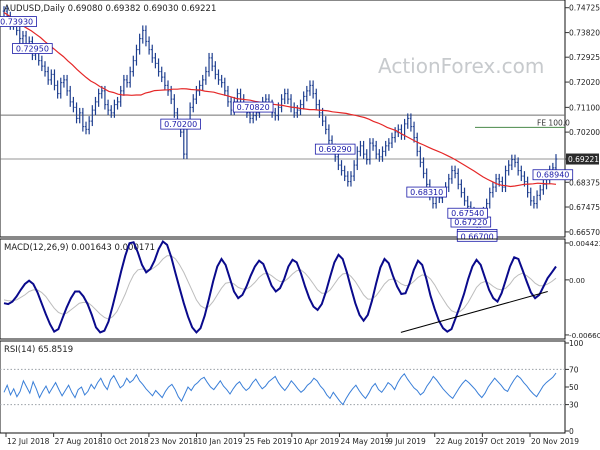 The height and width of the screenshot is (450, 600). What do you see at coordinates (574, 369) in the screenshot?
I see `rsi-axis-tick-label: 70` at bounding box center [574, 369].